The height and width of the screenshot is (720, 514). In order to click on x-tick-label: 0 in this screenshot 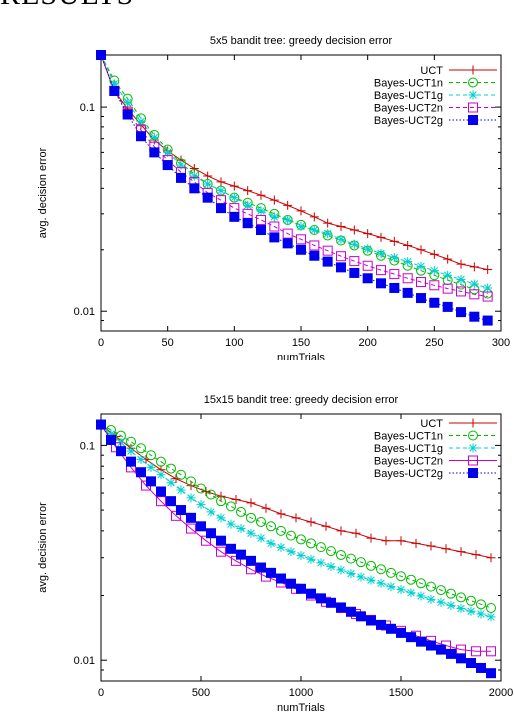, I will do `click(101, 693)`.